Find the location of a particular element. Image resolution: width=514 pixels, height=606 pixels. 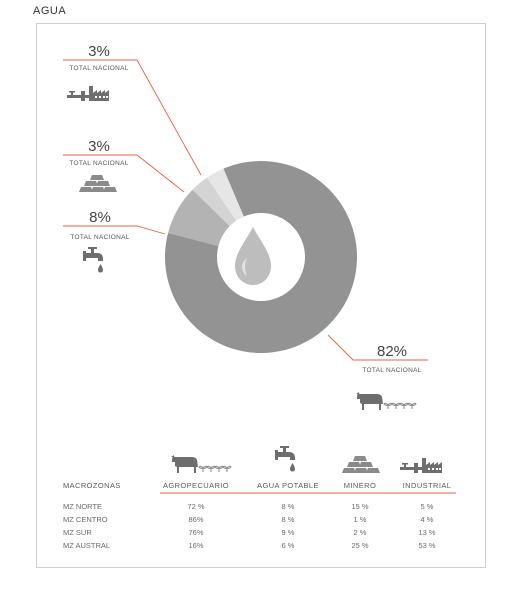

table-cell: 5 % is located at coordinates (427, 506).